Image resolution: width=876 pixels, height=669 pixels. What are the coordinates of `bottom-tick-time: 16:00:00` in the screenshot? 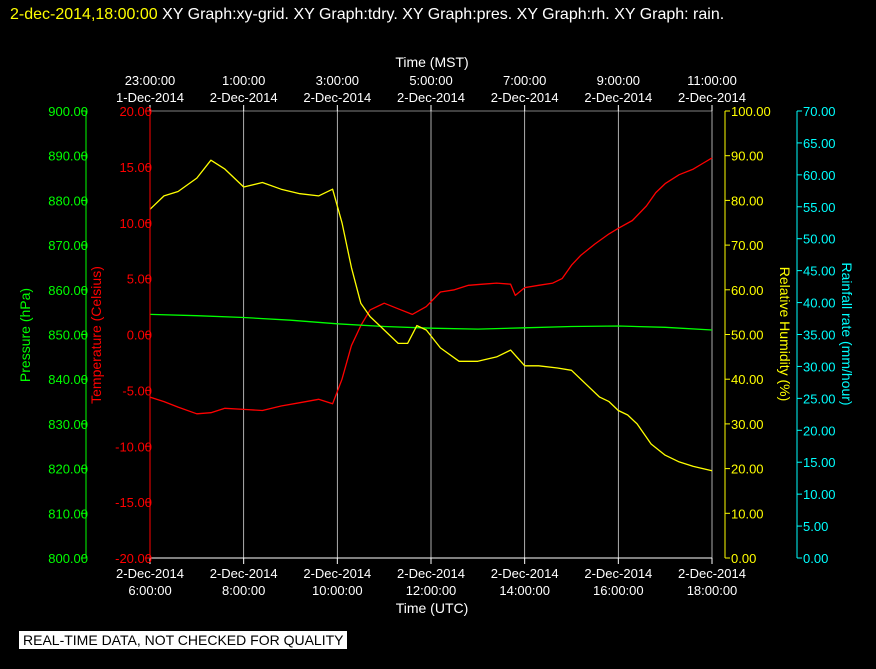 It's located at (618, 590).